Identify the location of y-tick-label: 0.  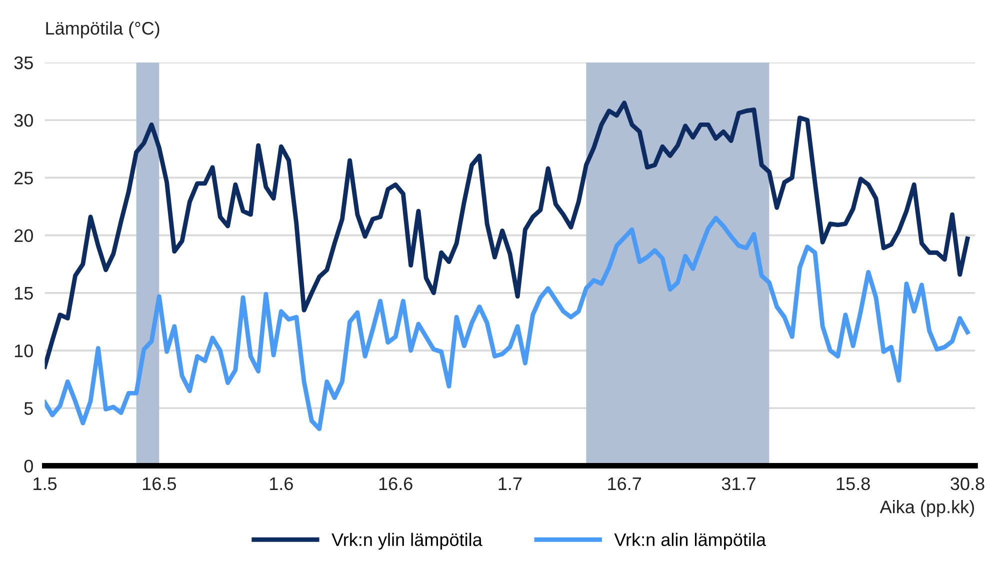
(28, 466).